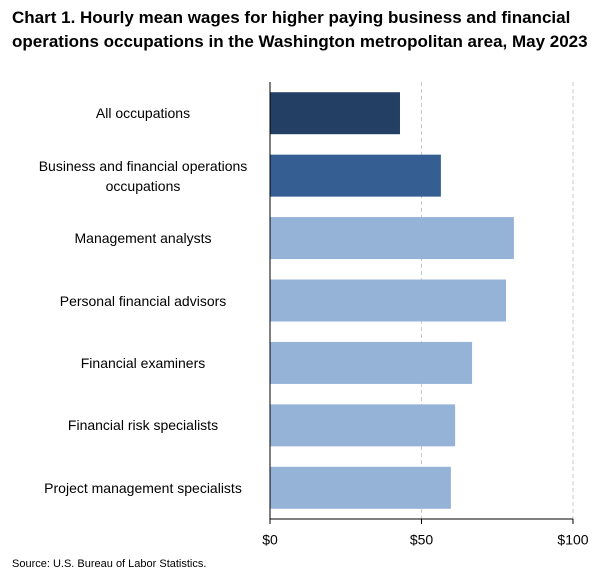 The height and width of the screenshot is (577, 601). I want to click on source-note: Source: U.S. Bureau of Labor Statistics., so click(109, 564).